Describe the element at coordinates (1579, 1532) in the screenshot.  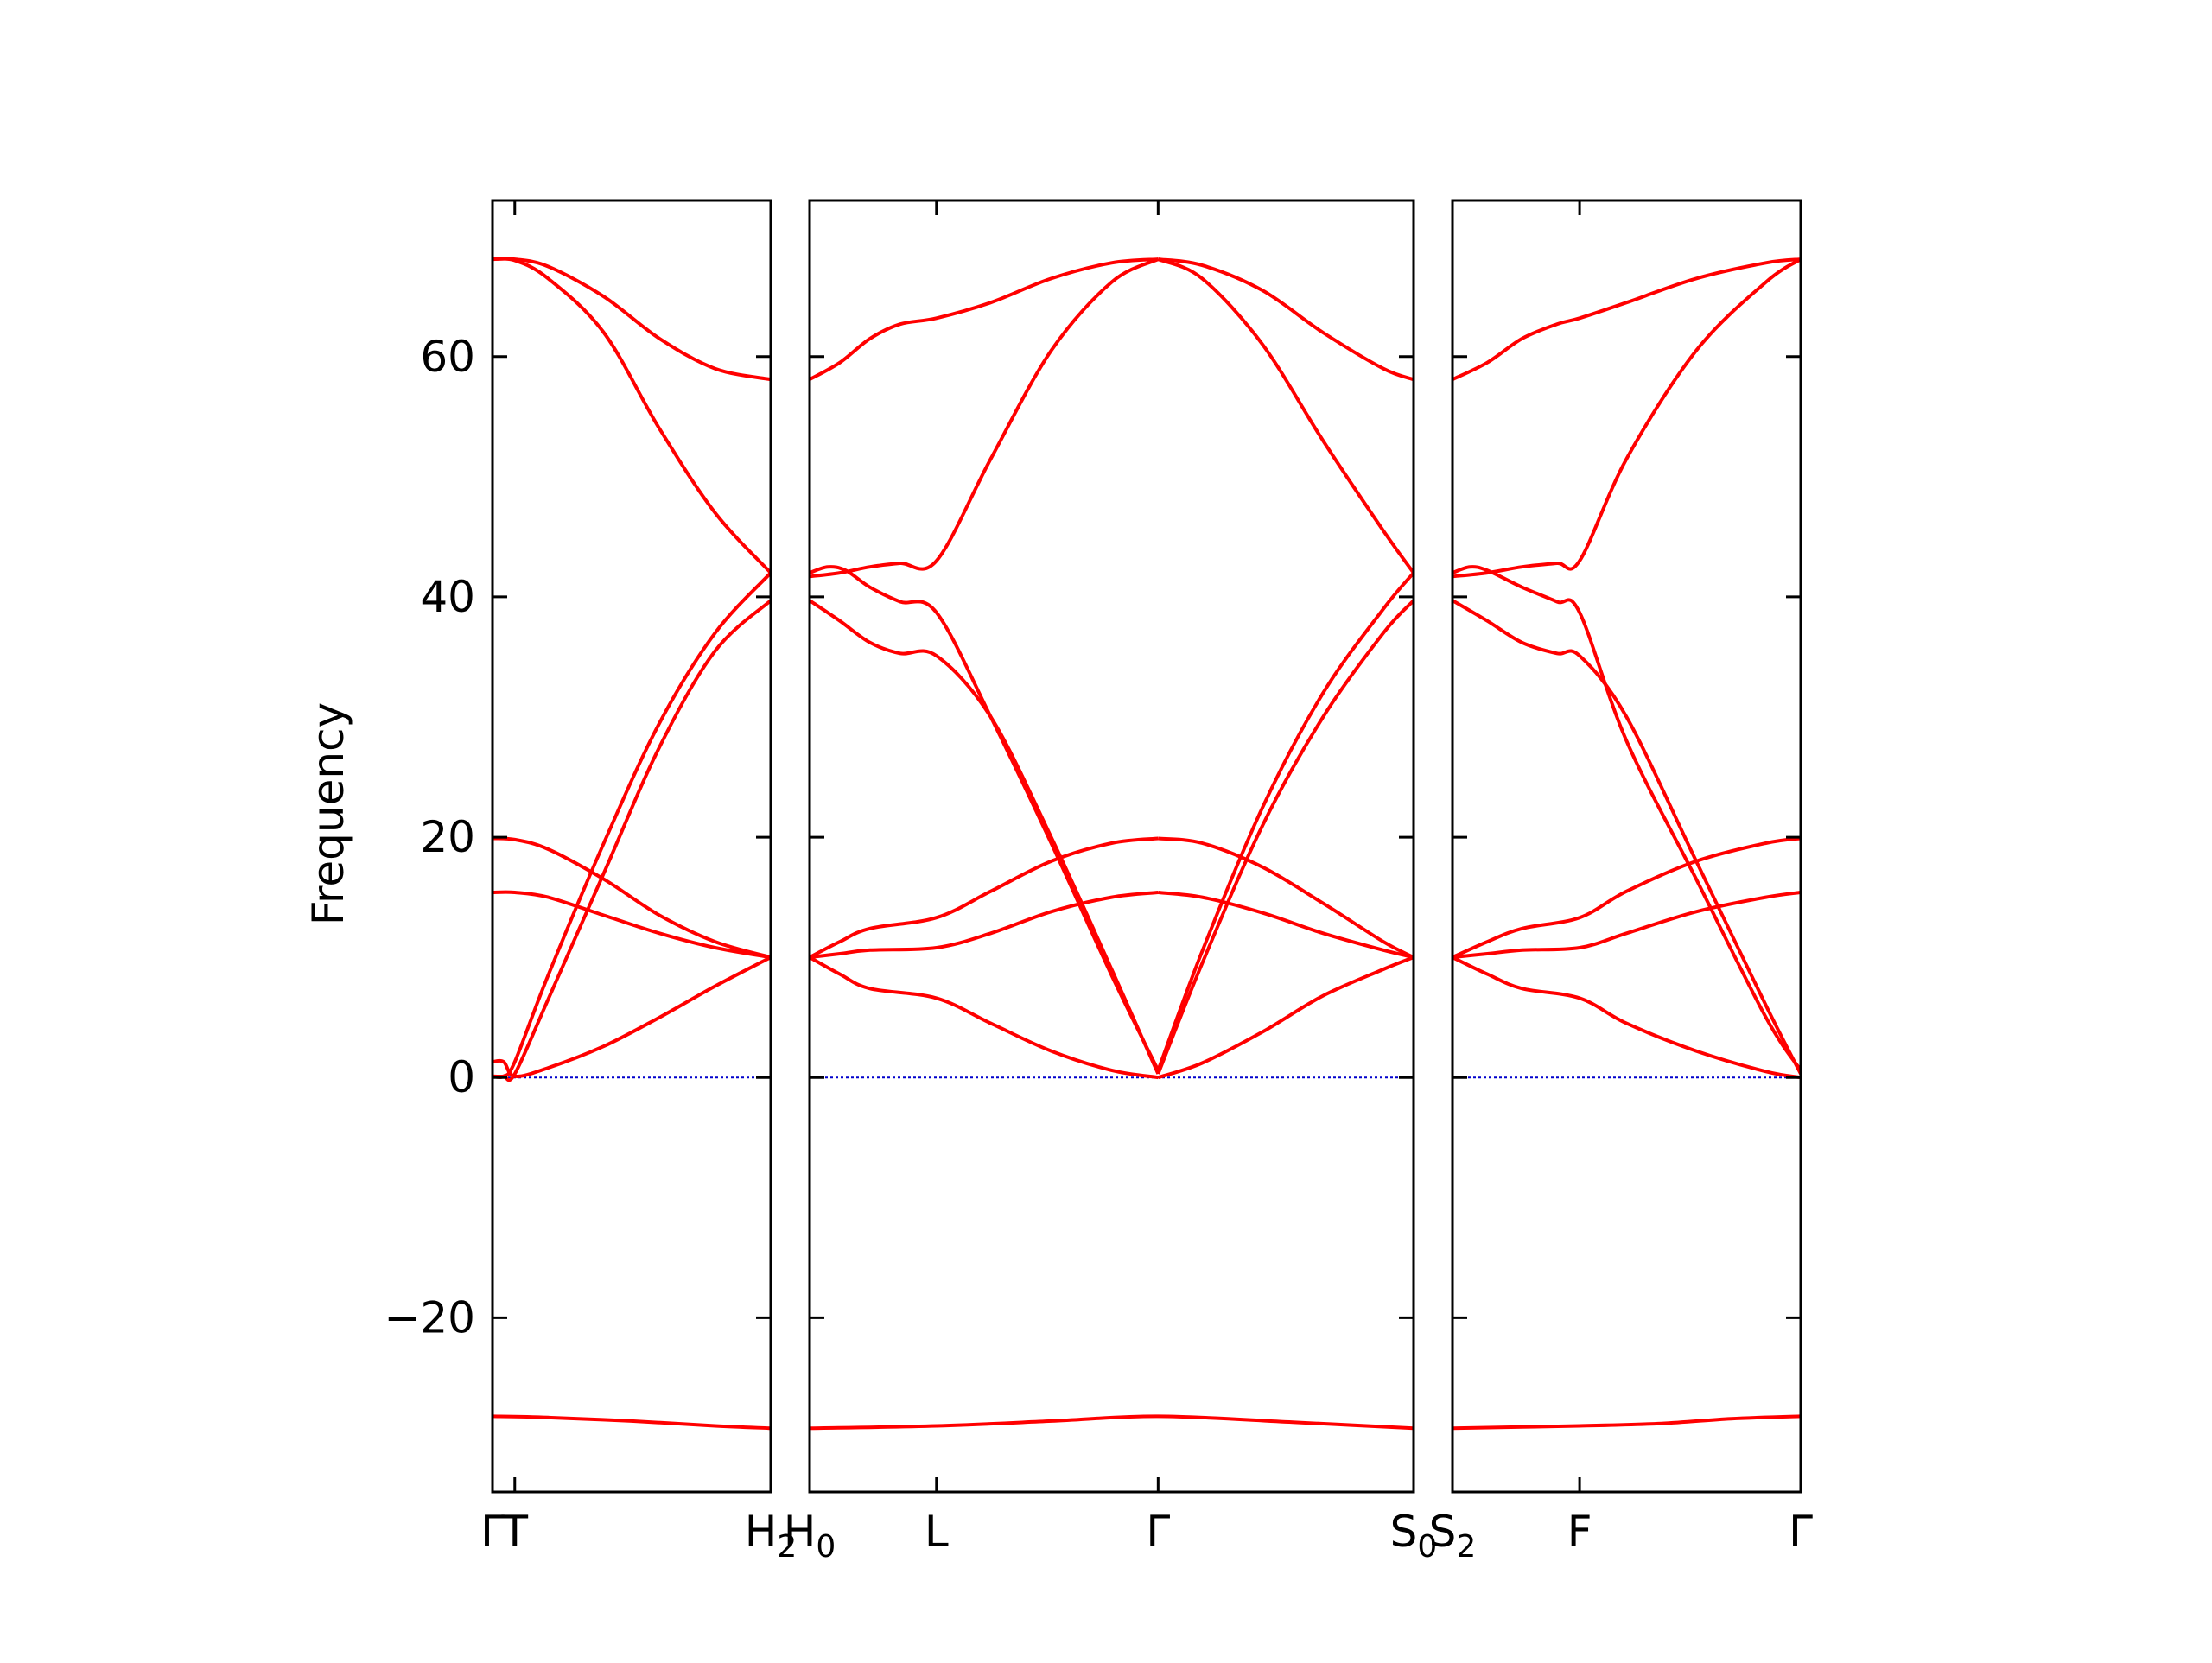
I see `x-tick-label: F` at that location.